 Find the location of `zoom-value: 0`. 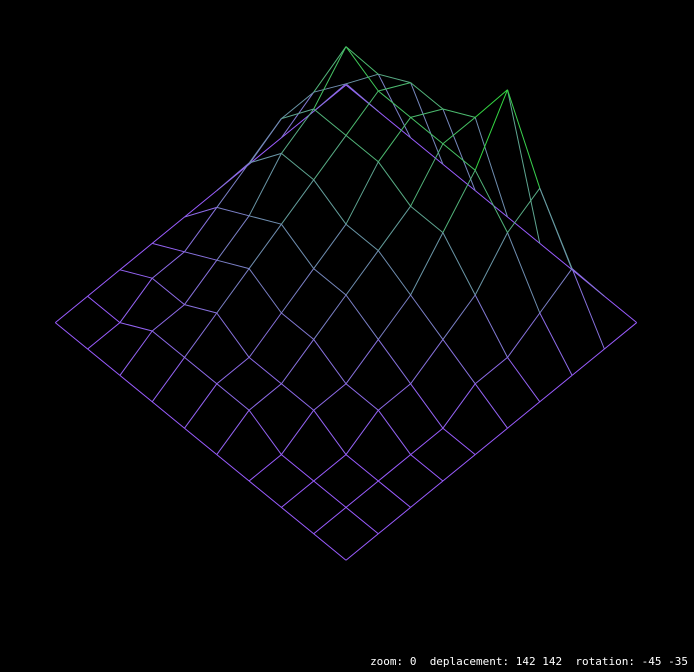

zoom-value: 0 is located at coordinates (413, 661).